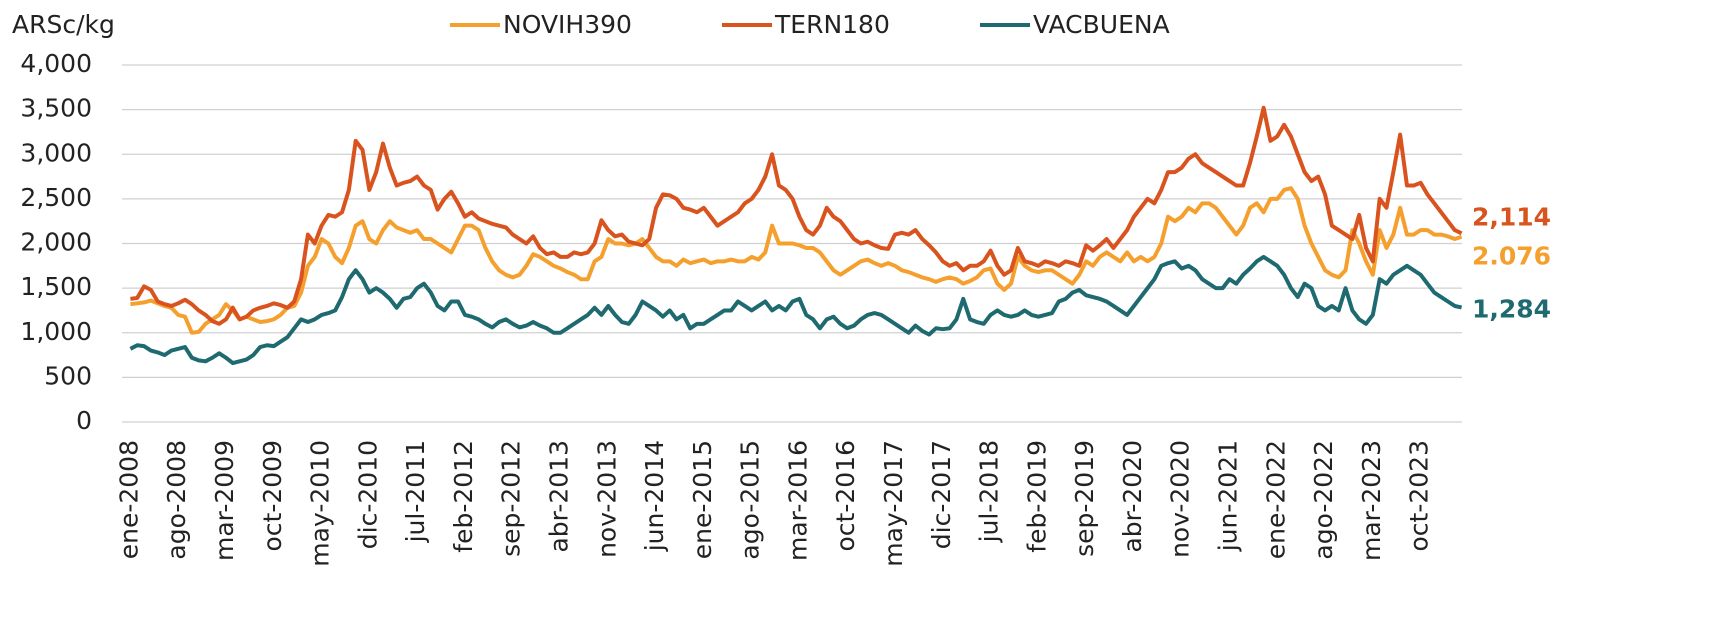  What do you see at coordinates (415, 491) in the screenshot?
I see `x-tick-label: jul-2011` at bounding box center [415, 491].